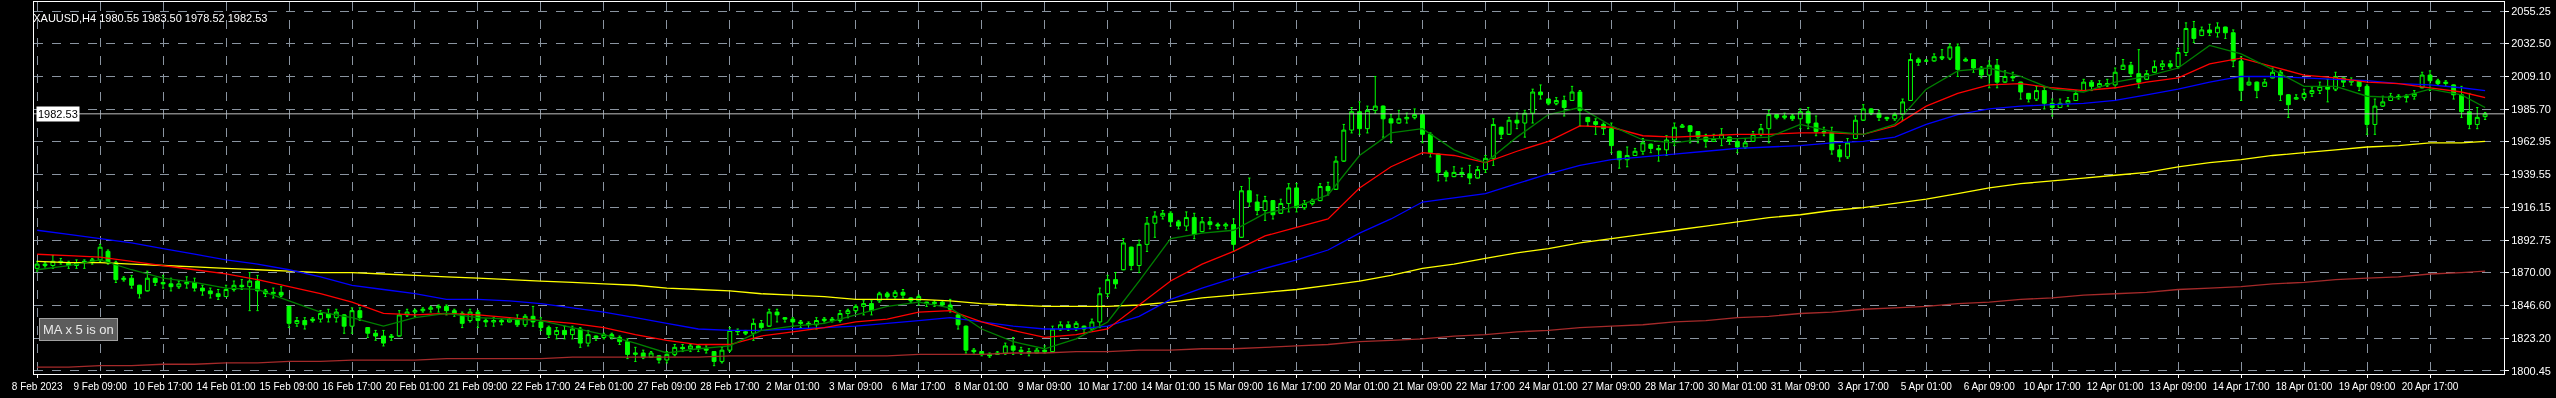 This screenshot has height=398, width=2556. I want to click on x-tick-label: 13 Apr 09:00, so click(2178, 386).